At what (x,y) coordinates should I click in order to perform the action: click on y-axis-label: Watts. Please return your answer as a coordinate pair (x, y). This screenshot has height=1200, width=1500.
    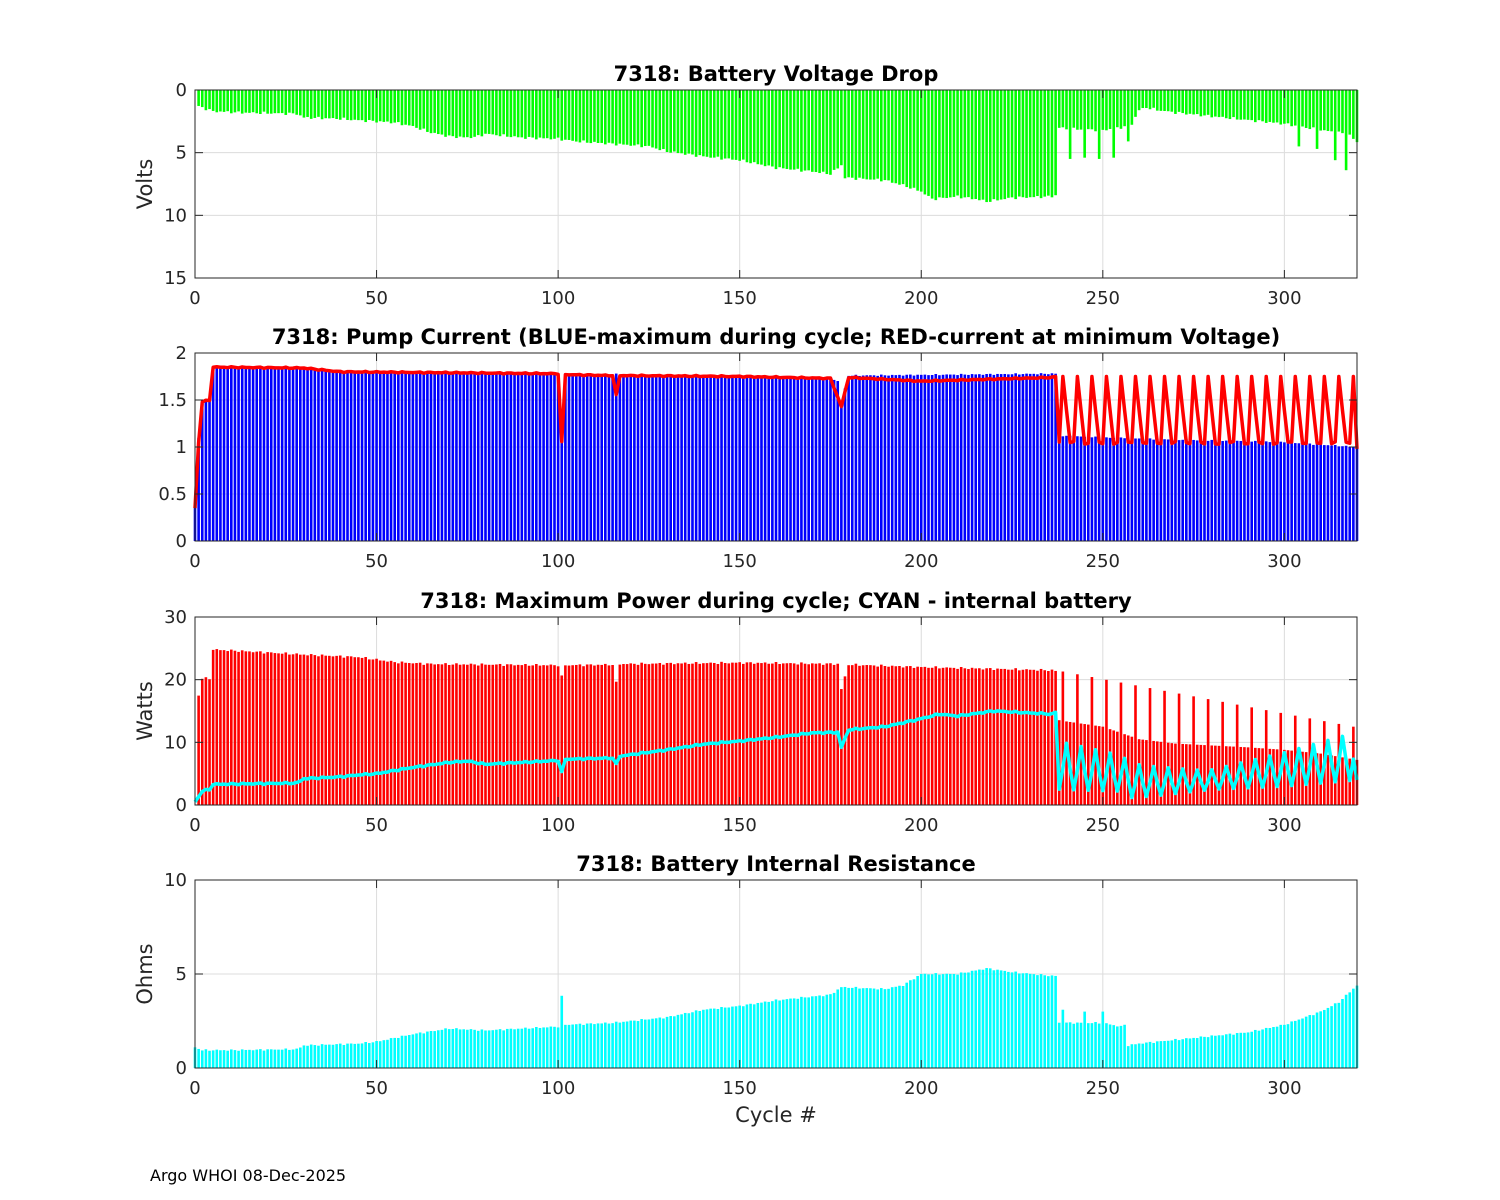
    Looking at the image, I should click on (145, 711).